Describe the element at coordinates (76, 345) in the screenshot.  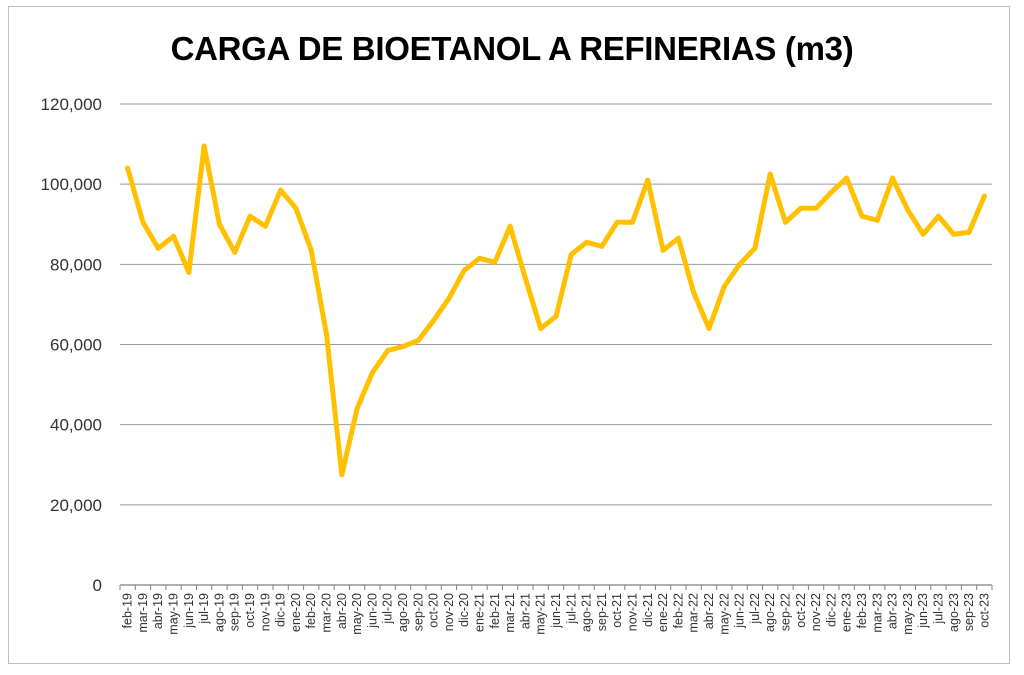
I see `y-tick-label: 60,000` at that location.